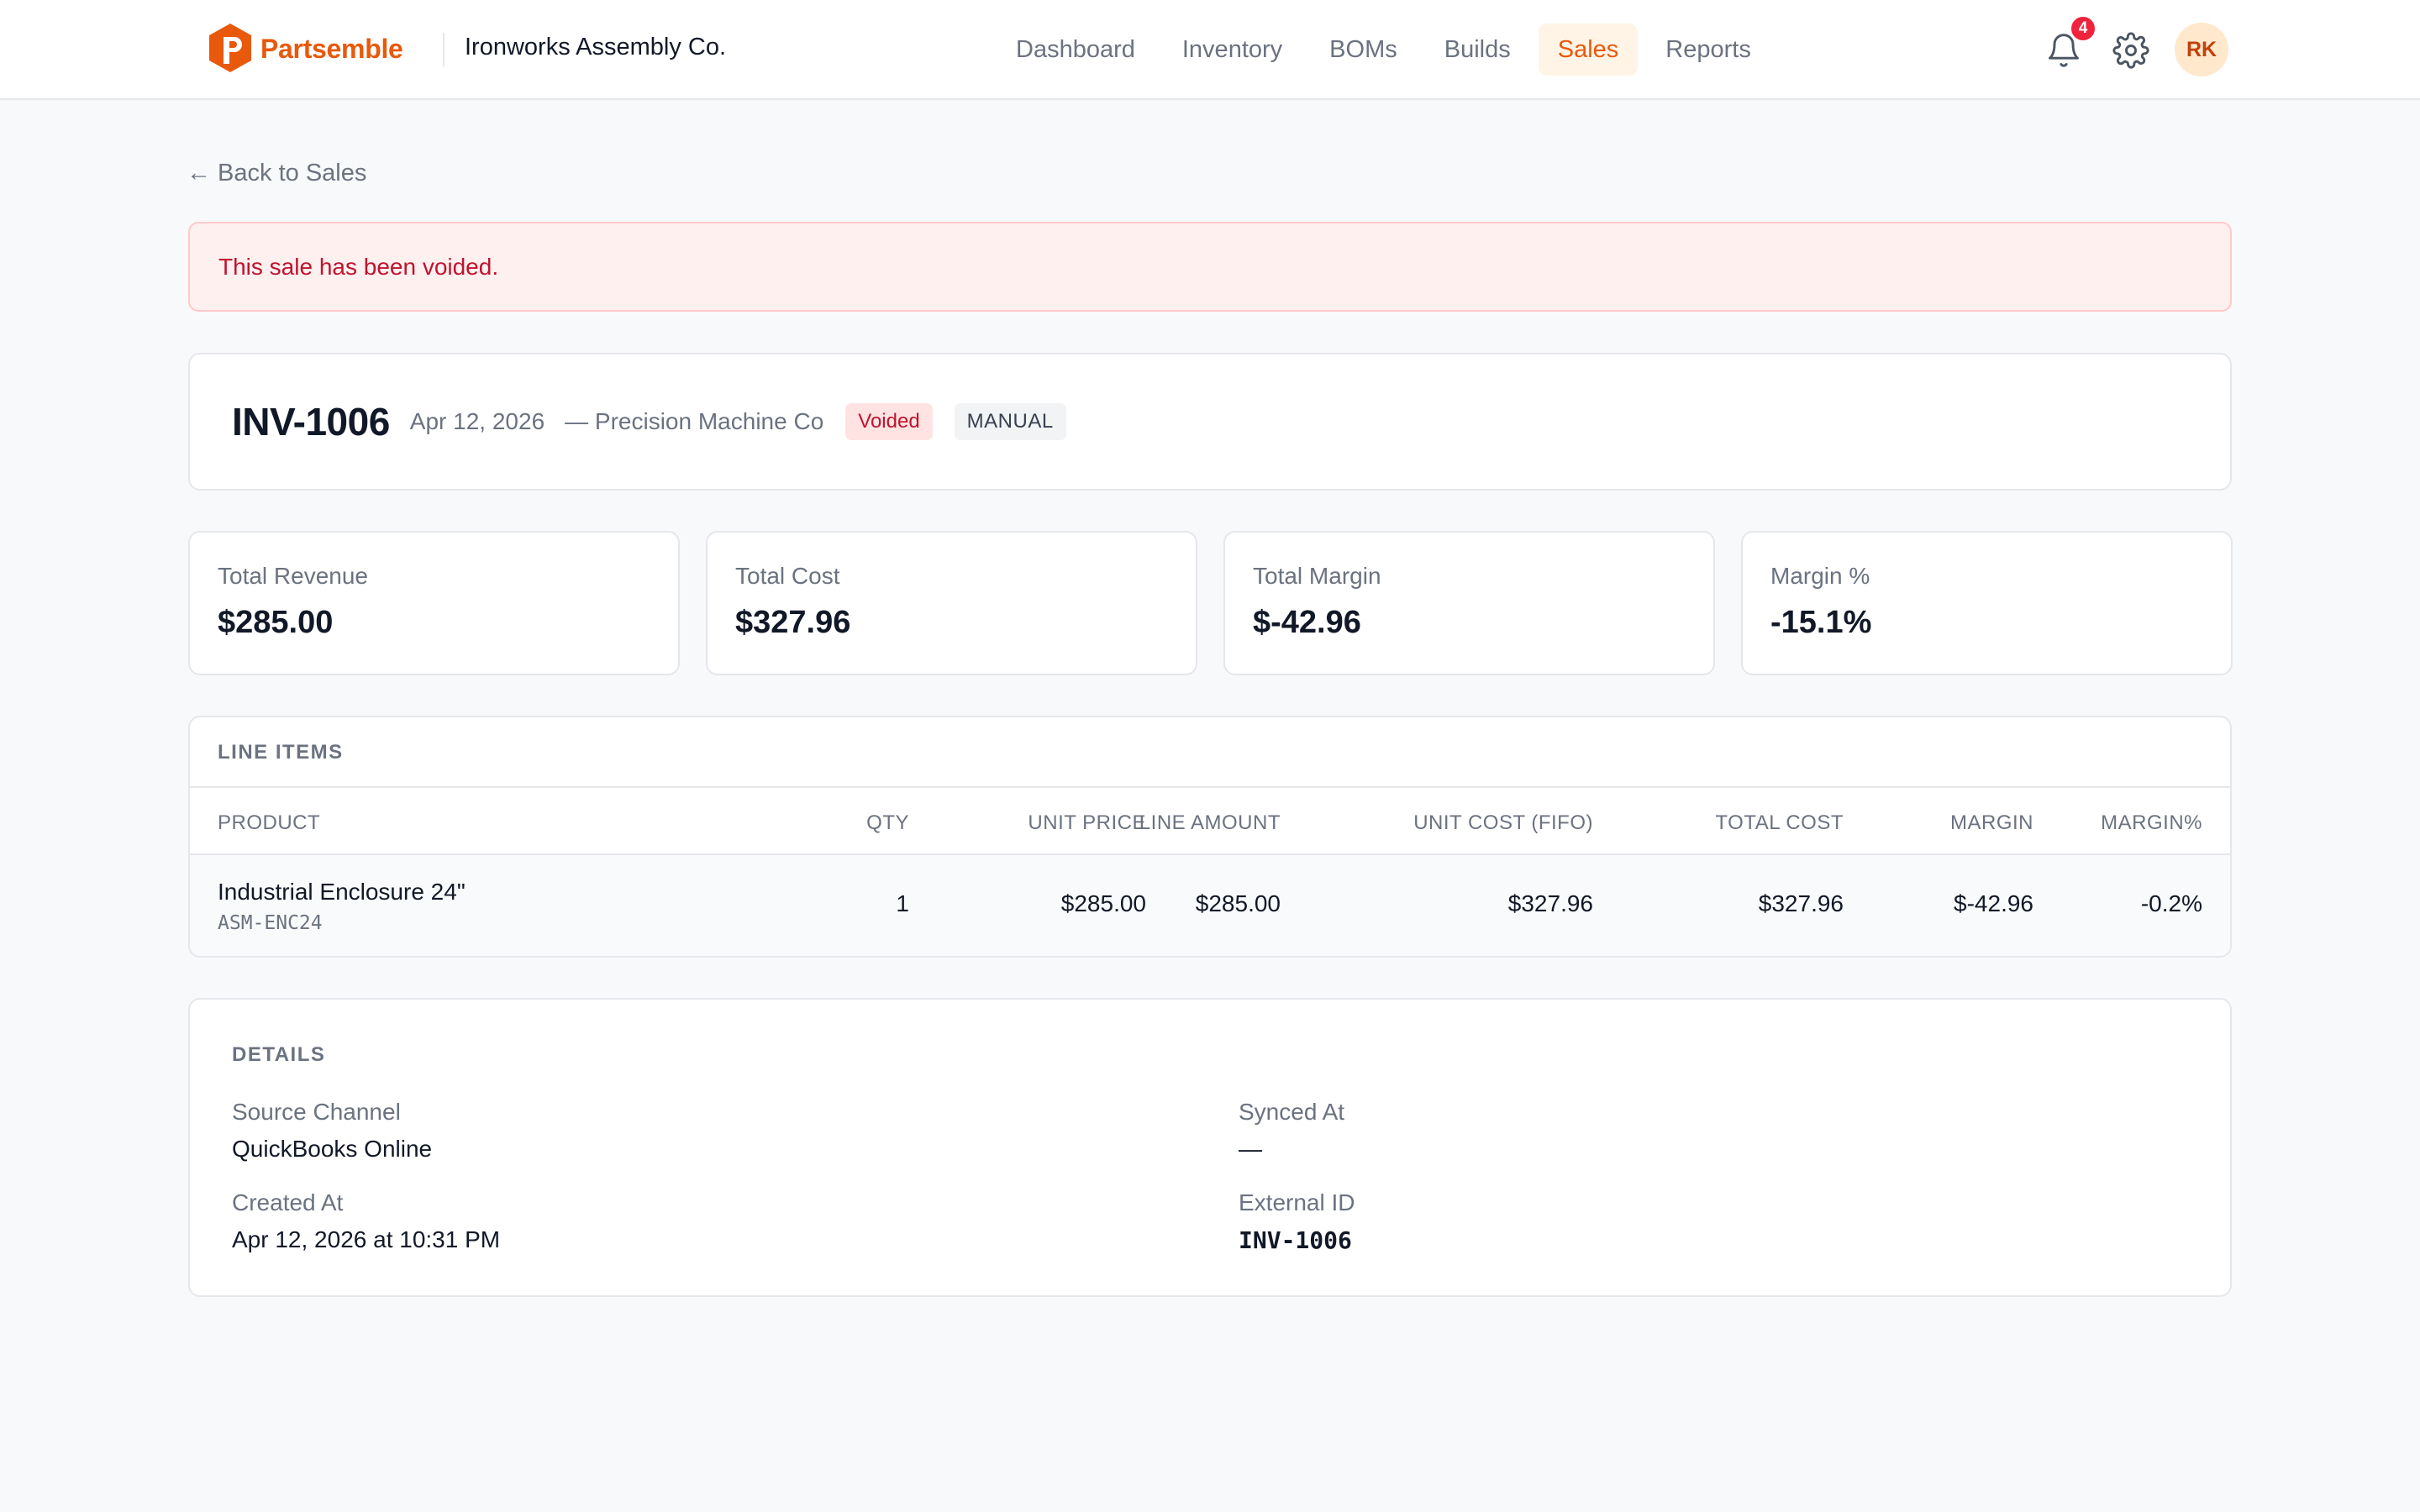 This screenshot has width=2420, height=1512. What do you see at coordinates (269, 822) in the screenshot?
I see `col-product: PRODUCT` at bounding box center [269, 822].